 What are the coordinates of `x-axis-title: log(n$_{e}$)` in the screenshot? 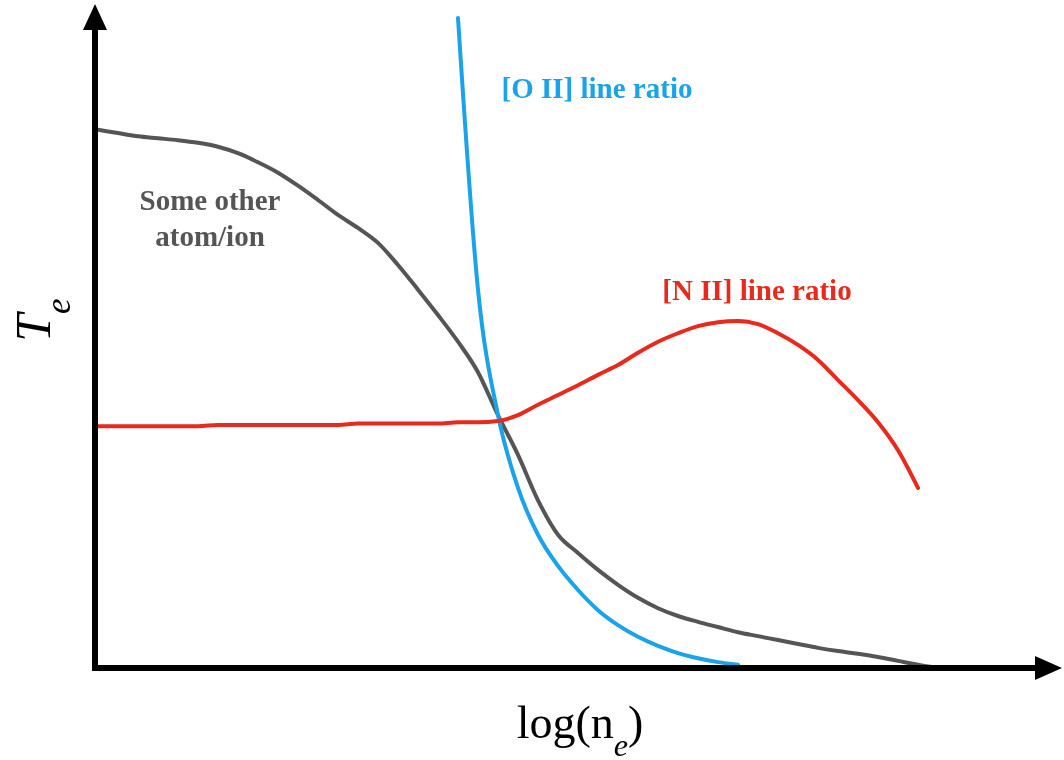 It's located at (580, 728).